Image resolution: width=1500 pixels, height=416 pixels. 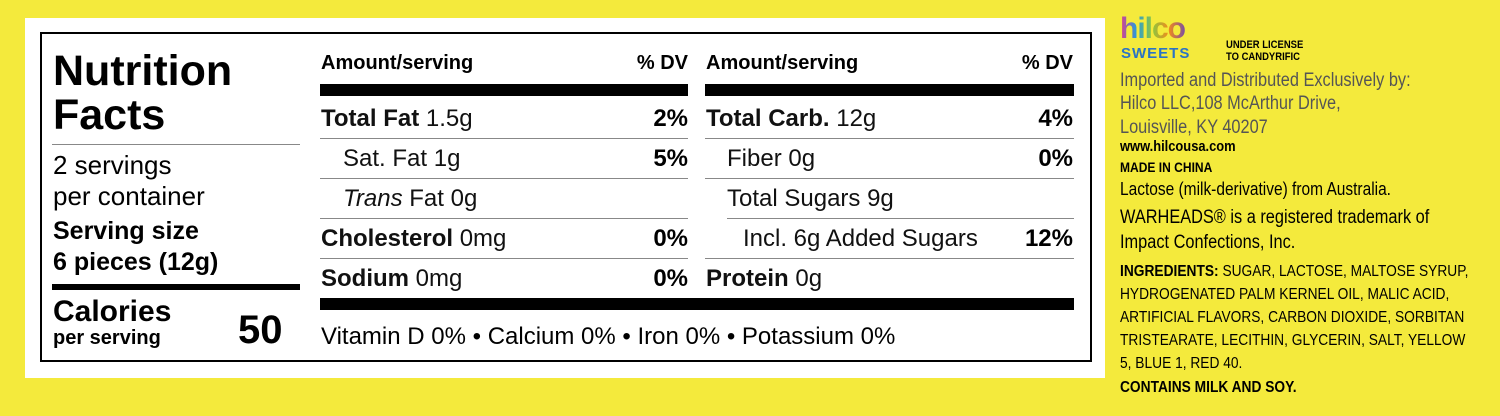 I want to click on nutrient-name: Total Fat, so click(x=370, y=118).